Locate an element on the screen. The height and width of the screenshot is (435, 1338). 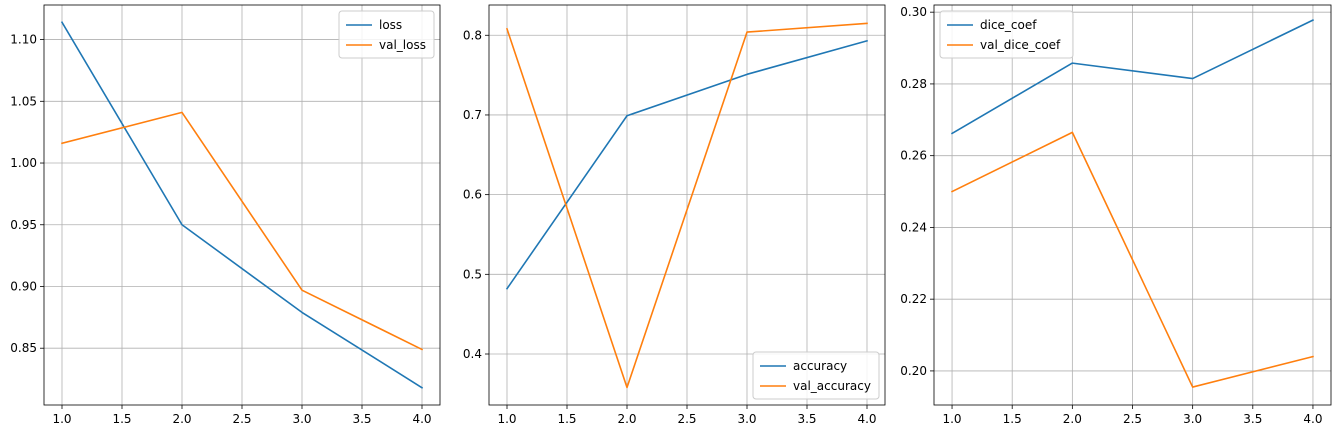
legend-label-val-dice-coef: val_dice_coef is located at coordinates (1020, 45).